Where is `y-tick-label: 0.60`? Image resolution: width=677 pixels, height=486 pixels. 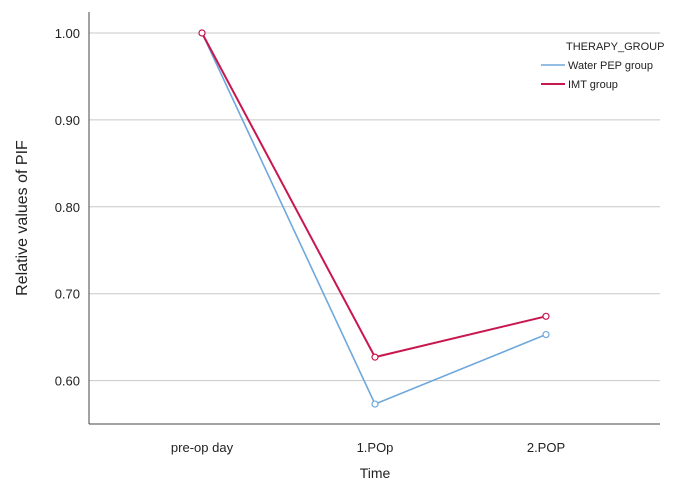
y-tick-label: 0.60 is located at coordinates (67, 381).